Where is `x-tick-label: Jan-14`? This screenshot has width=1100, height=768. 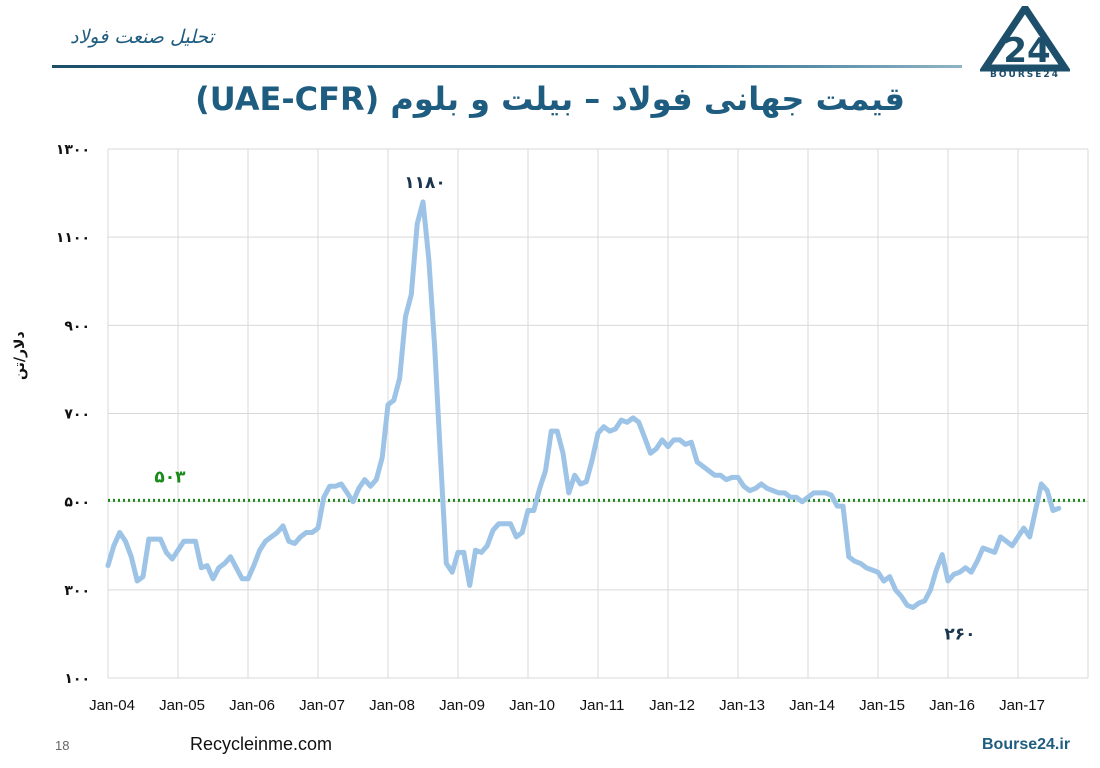
x-tick-label: Jan-14 is located at coordinates (812, 705).